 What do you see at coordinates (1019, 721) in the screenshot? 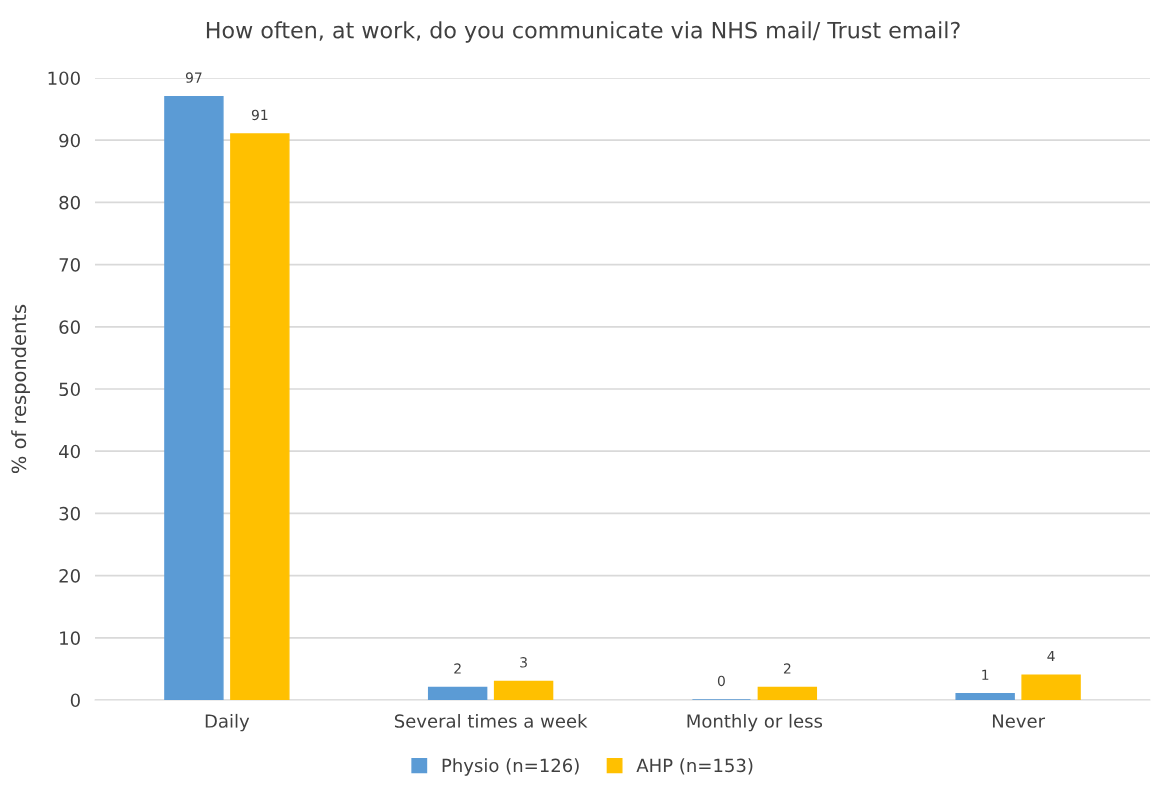
I see `x-tick-label: Never` at bounding box center [1019, 721].